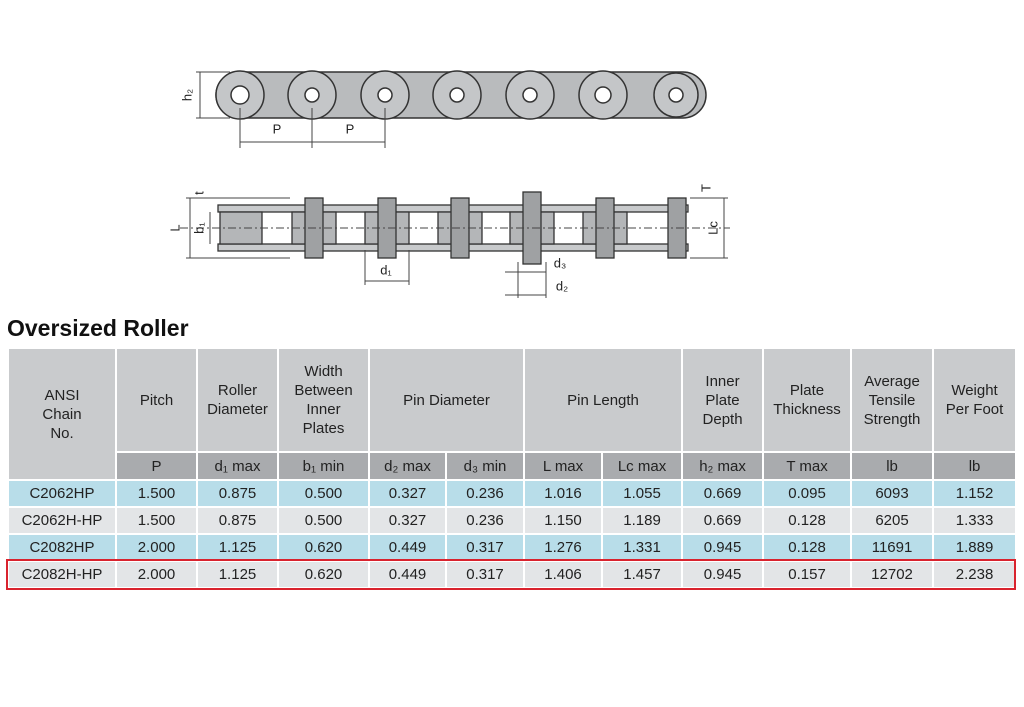 This screenshot has height=707, width=1024. I want to click on header-cell: Roller Diameter, so click(237, 400).